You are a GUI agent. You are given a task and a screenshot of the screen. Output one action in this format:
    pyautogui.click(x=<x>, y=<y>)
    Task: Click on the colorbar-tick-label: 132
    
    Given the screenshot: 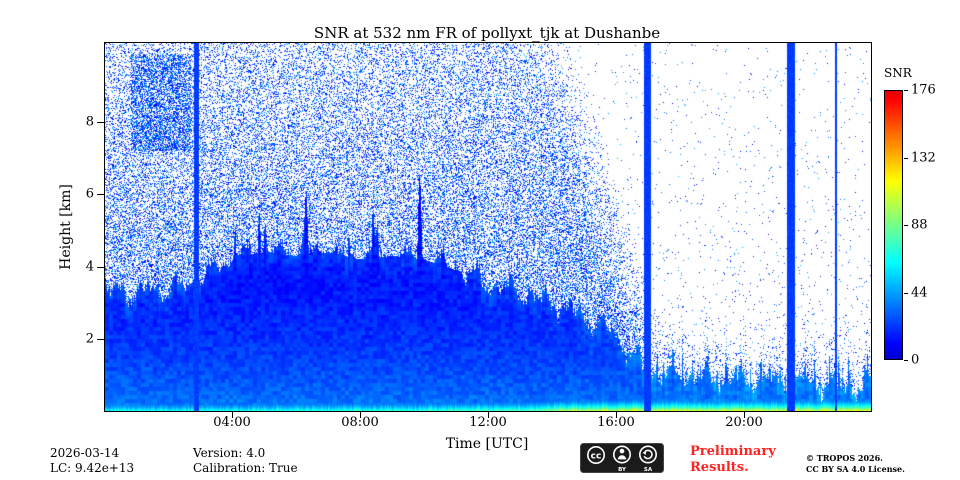 What is the action you would take?
    pyautogui.click(x=923, y=157)
    